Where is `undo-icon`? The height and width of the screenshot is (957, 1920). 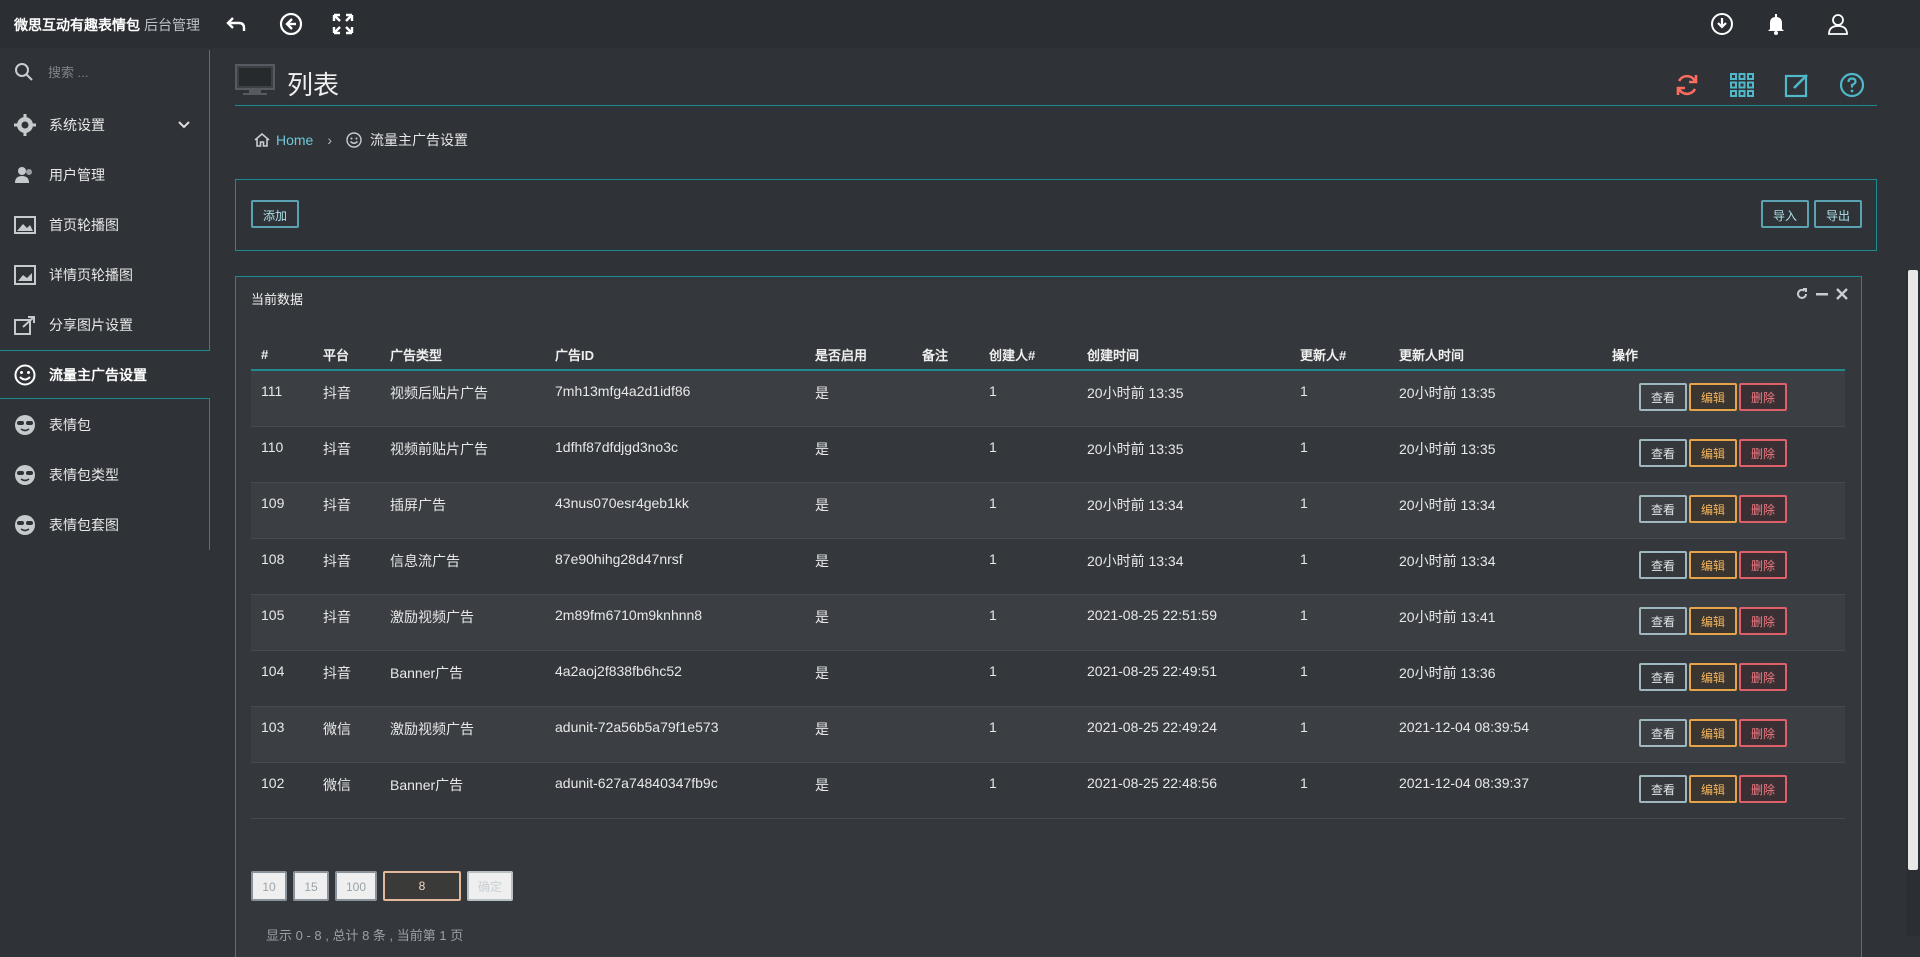 undo-icon is located at coordinates (236, 24).